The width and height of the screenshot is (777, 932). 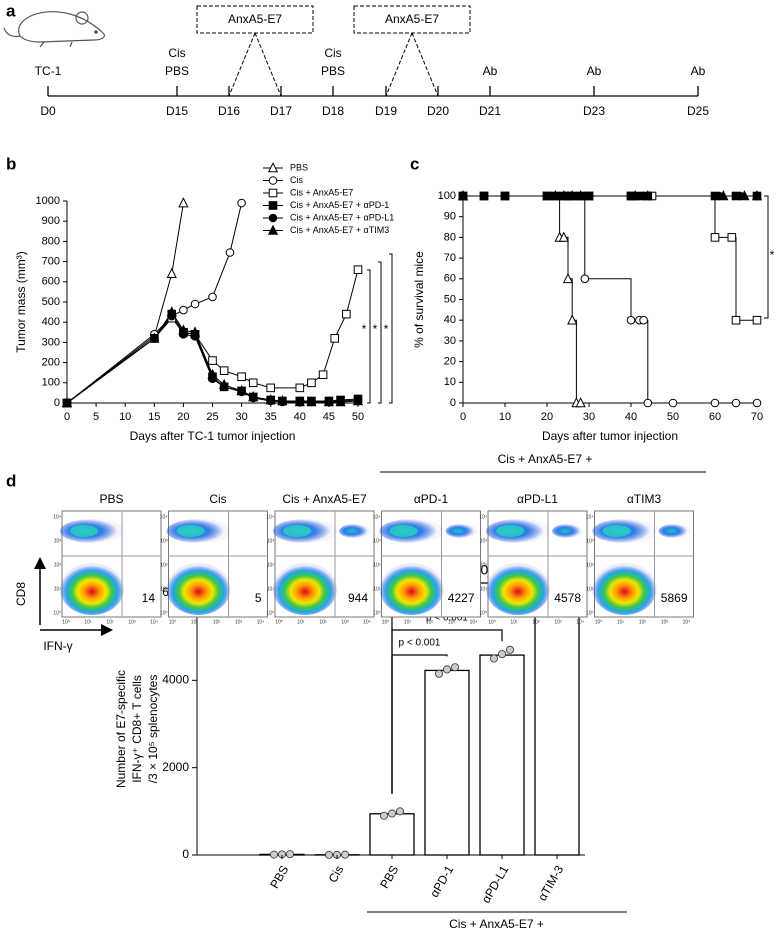 I want to click on p-value: p < 0.001, so click(x=447, y=618).